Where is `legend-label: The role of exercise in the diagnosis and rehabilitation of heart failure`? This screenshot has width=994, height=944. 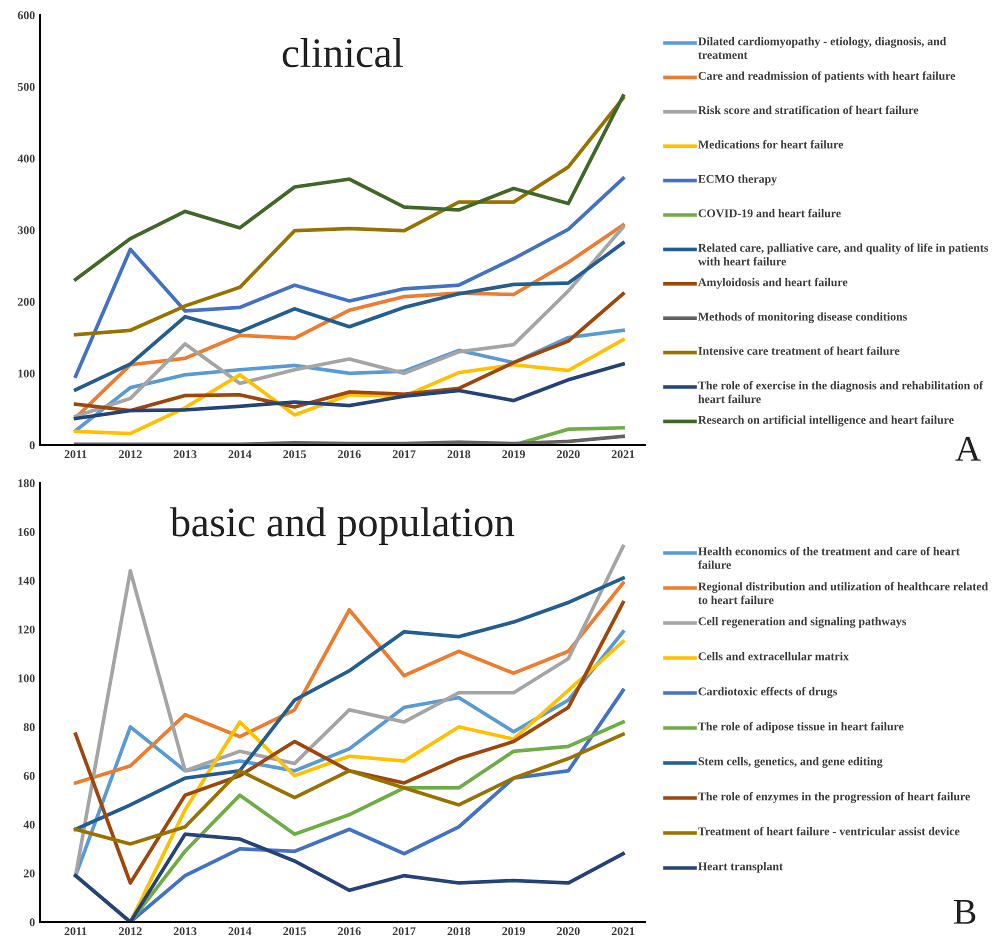 legend-label: The role of exercise in the diagnosis and rehabilitation of heart failure is located at coordinates (841, 392).